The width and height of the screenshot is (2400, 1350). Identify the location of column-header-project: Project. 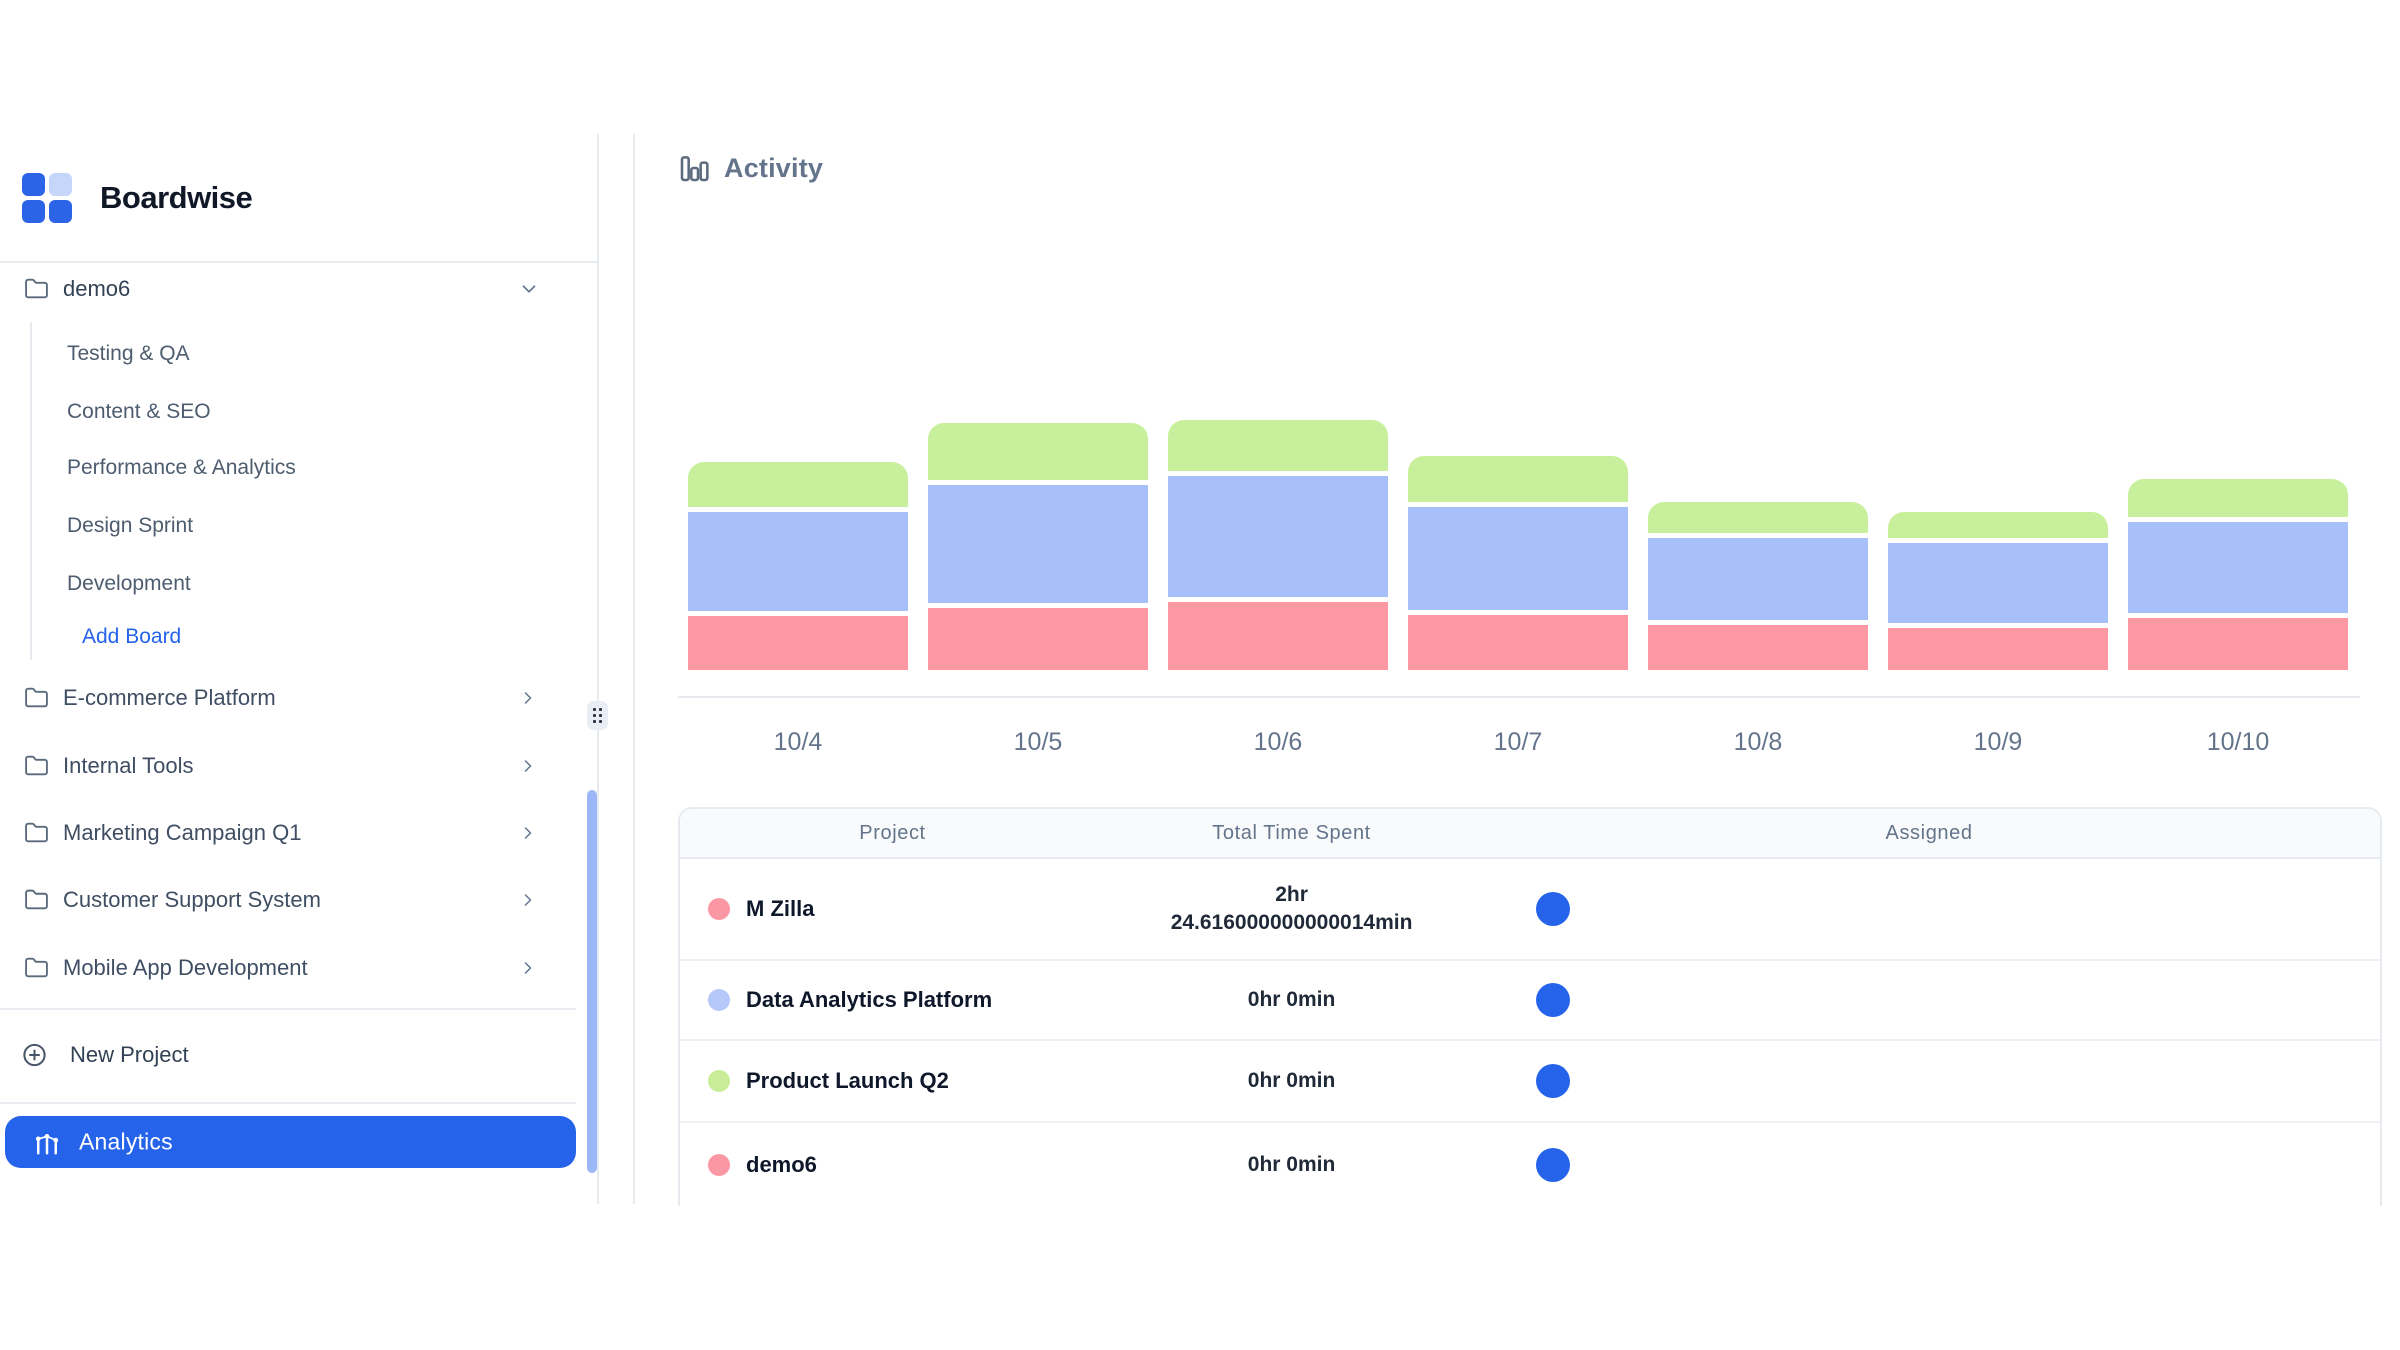
(892, 832).